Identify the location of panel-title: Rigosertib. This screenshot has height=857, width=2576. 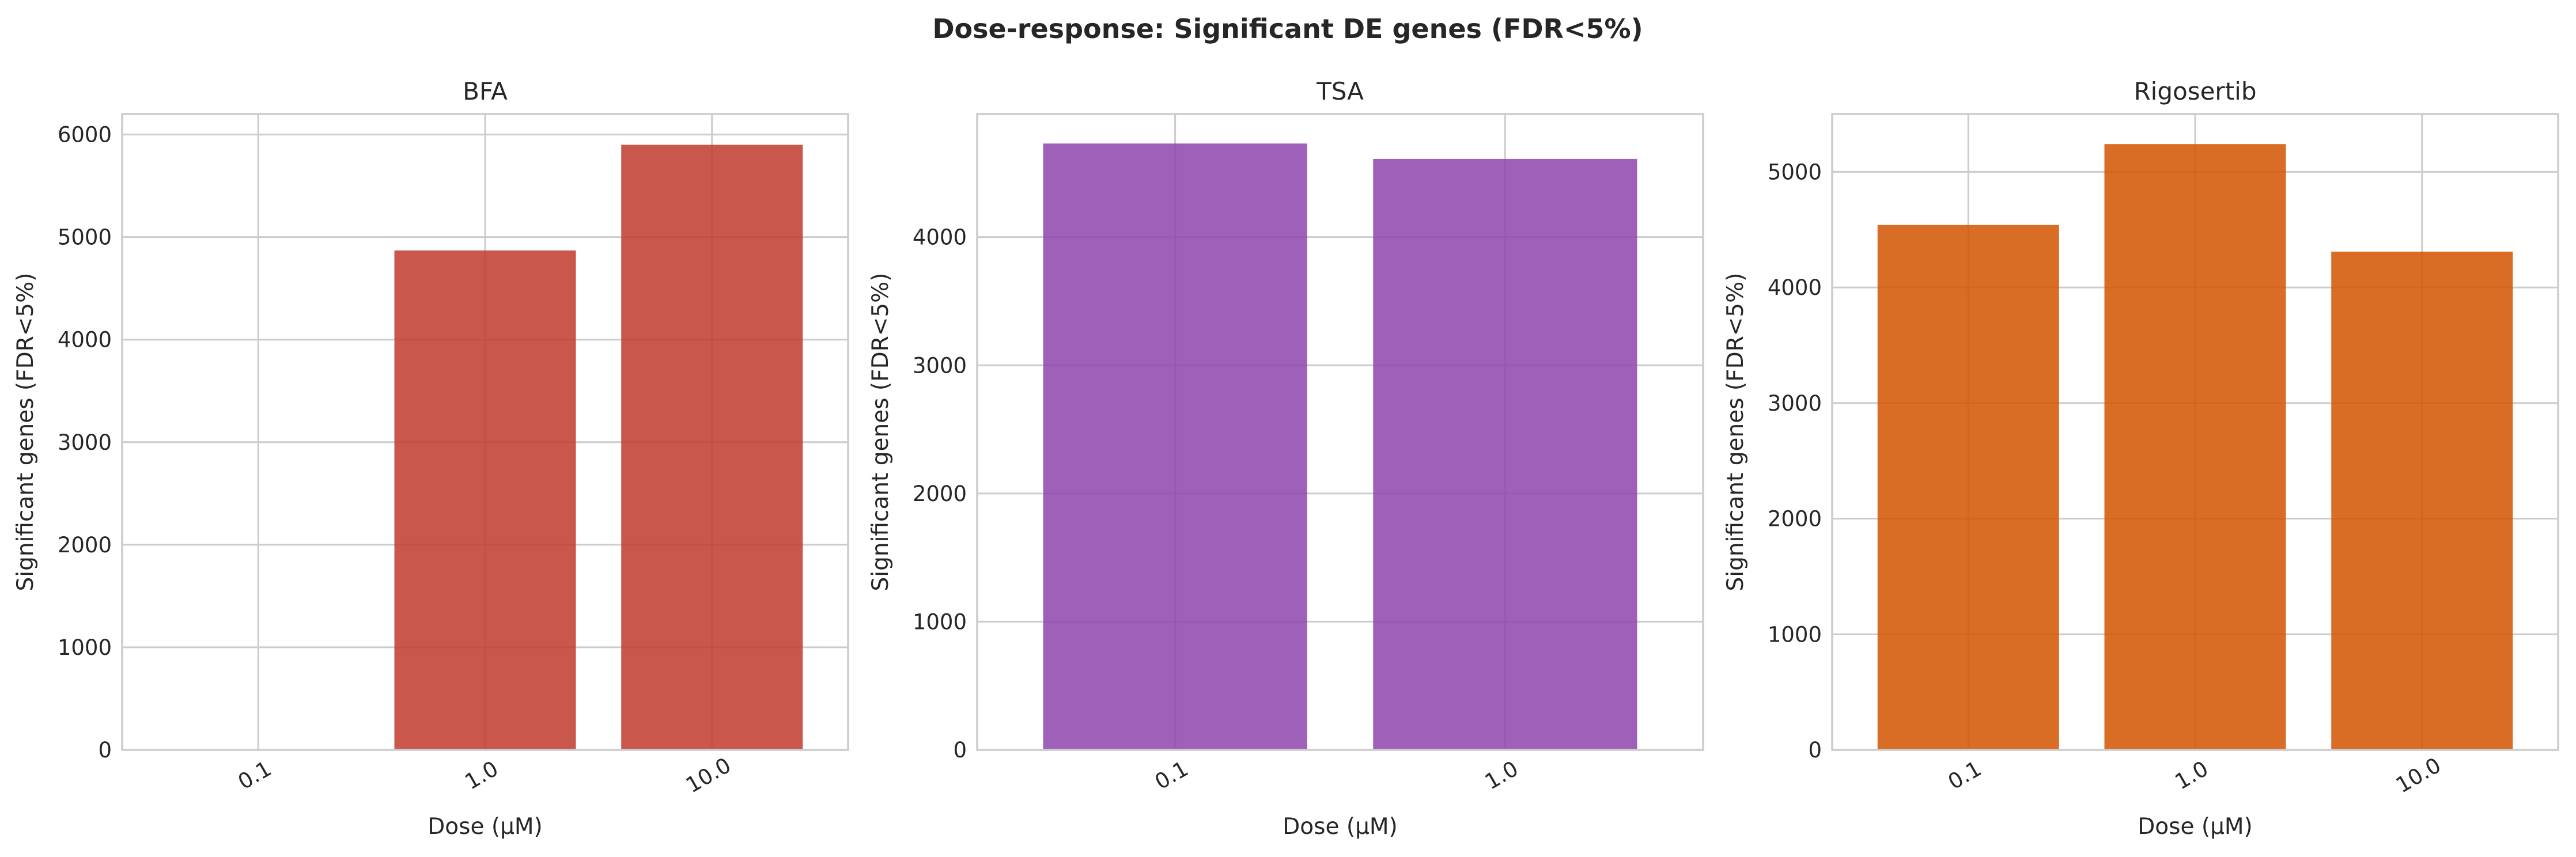
(2195, 91).